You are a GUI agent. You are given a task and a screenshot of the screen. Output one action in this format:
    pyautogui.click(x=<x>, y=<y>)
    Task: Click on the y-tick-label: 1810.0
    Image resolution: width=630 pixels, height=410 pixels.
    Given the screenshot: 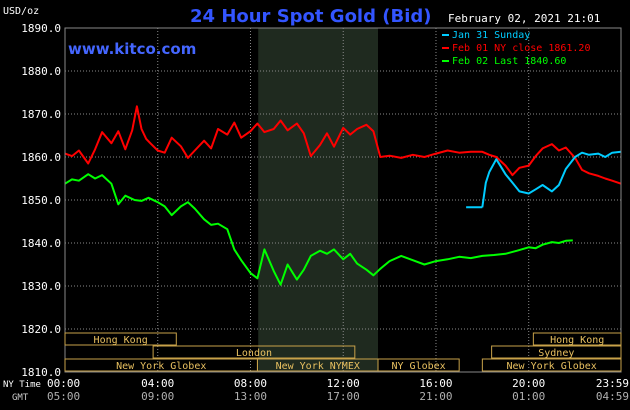 What is the action you would take?
    pyautogui.click(x=41, y=372)
    